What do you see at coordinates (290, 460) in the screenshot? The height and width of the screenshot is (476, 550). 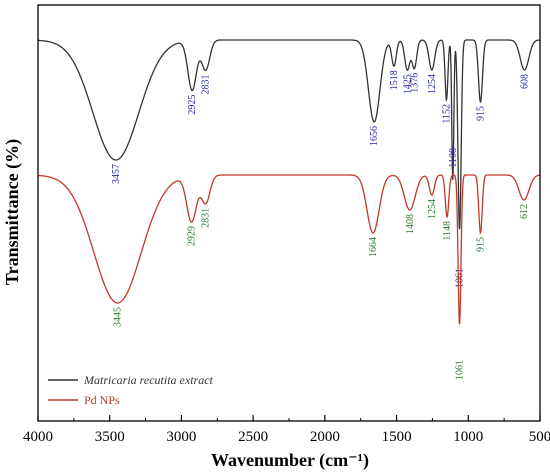 I see `x-axis-title: Wavenumber (cm⁻¹)` at bounding box center [290, 460].